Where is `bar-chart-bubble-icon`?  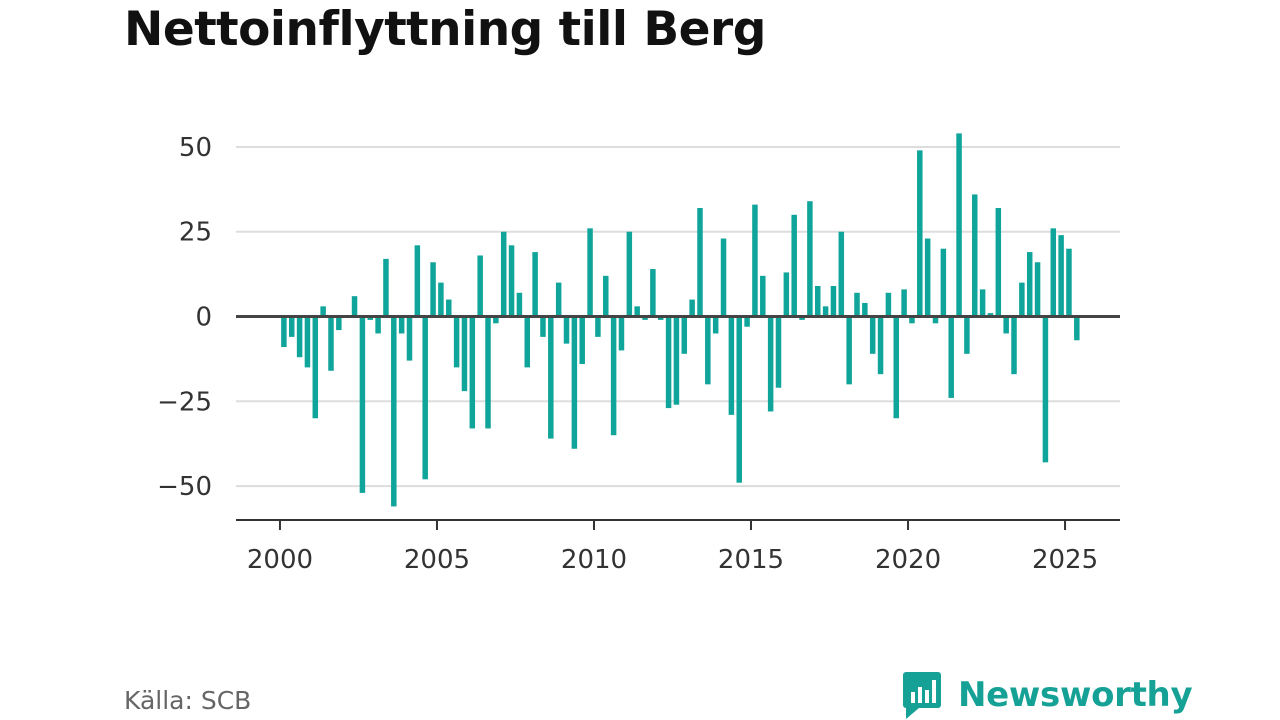
bar-chart-bubble-icon is located at coordinates (922, 695).